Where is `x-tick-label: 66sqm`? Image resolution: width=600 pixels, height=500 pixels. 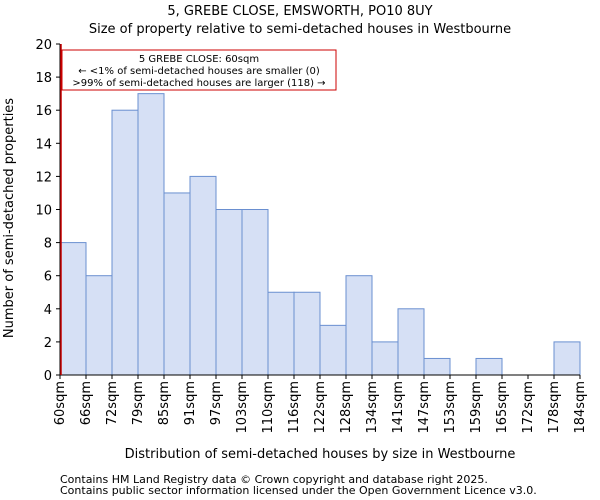
x-tick-label: 66sqm is located at coordinates (86, 403).